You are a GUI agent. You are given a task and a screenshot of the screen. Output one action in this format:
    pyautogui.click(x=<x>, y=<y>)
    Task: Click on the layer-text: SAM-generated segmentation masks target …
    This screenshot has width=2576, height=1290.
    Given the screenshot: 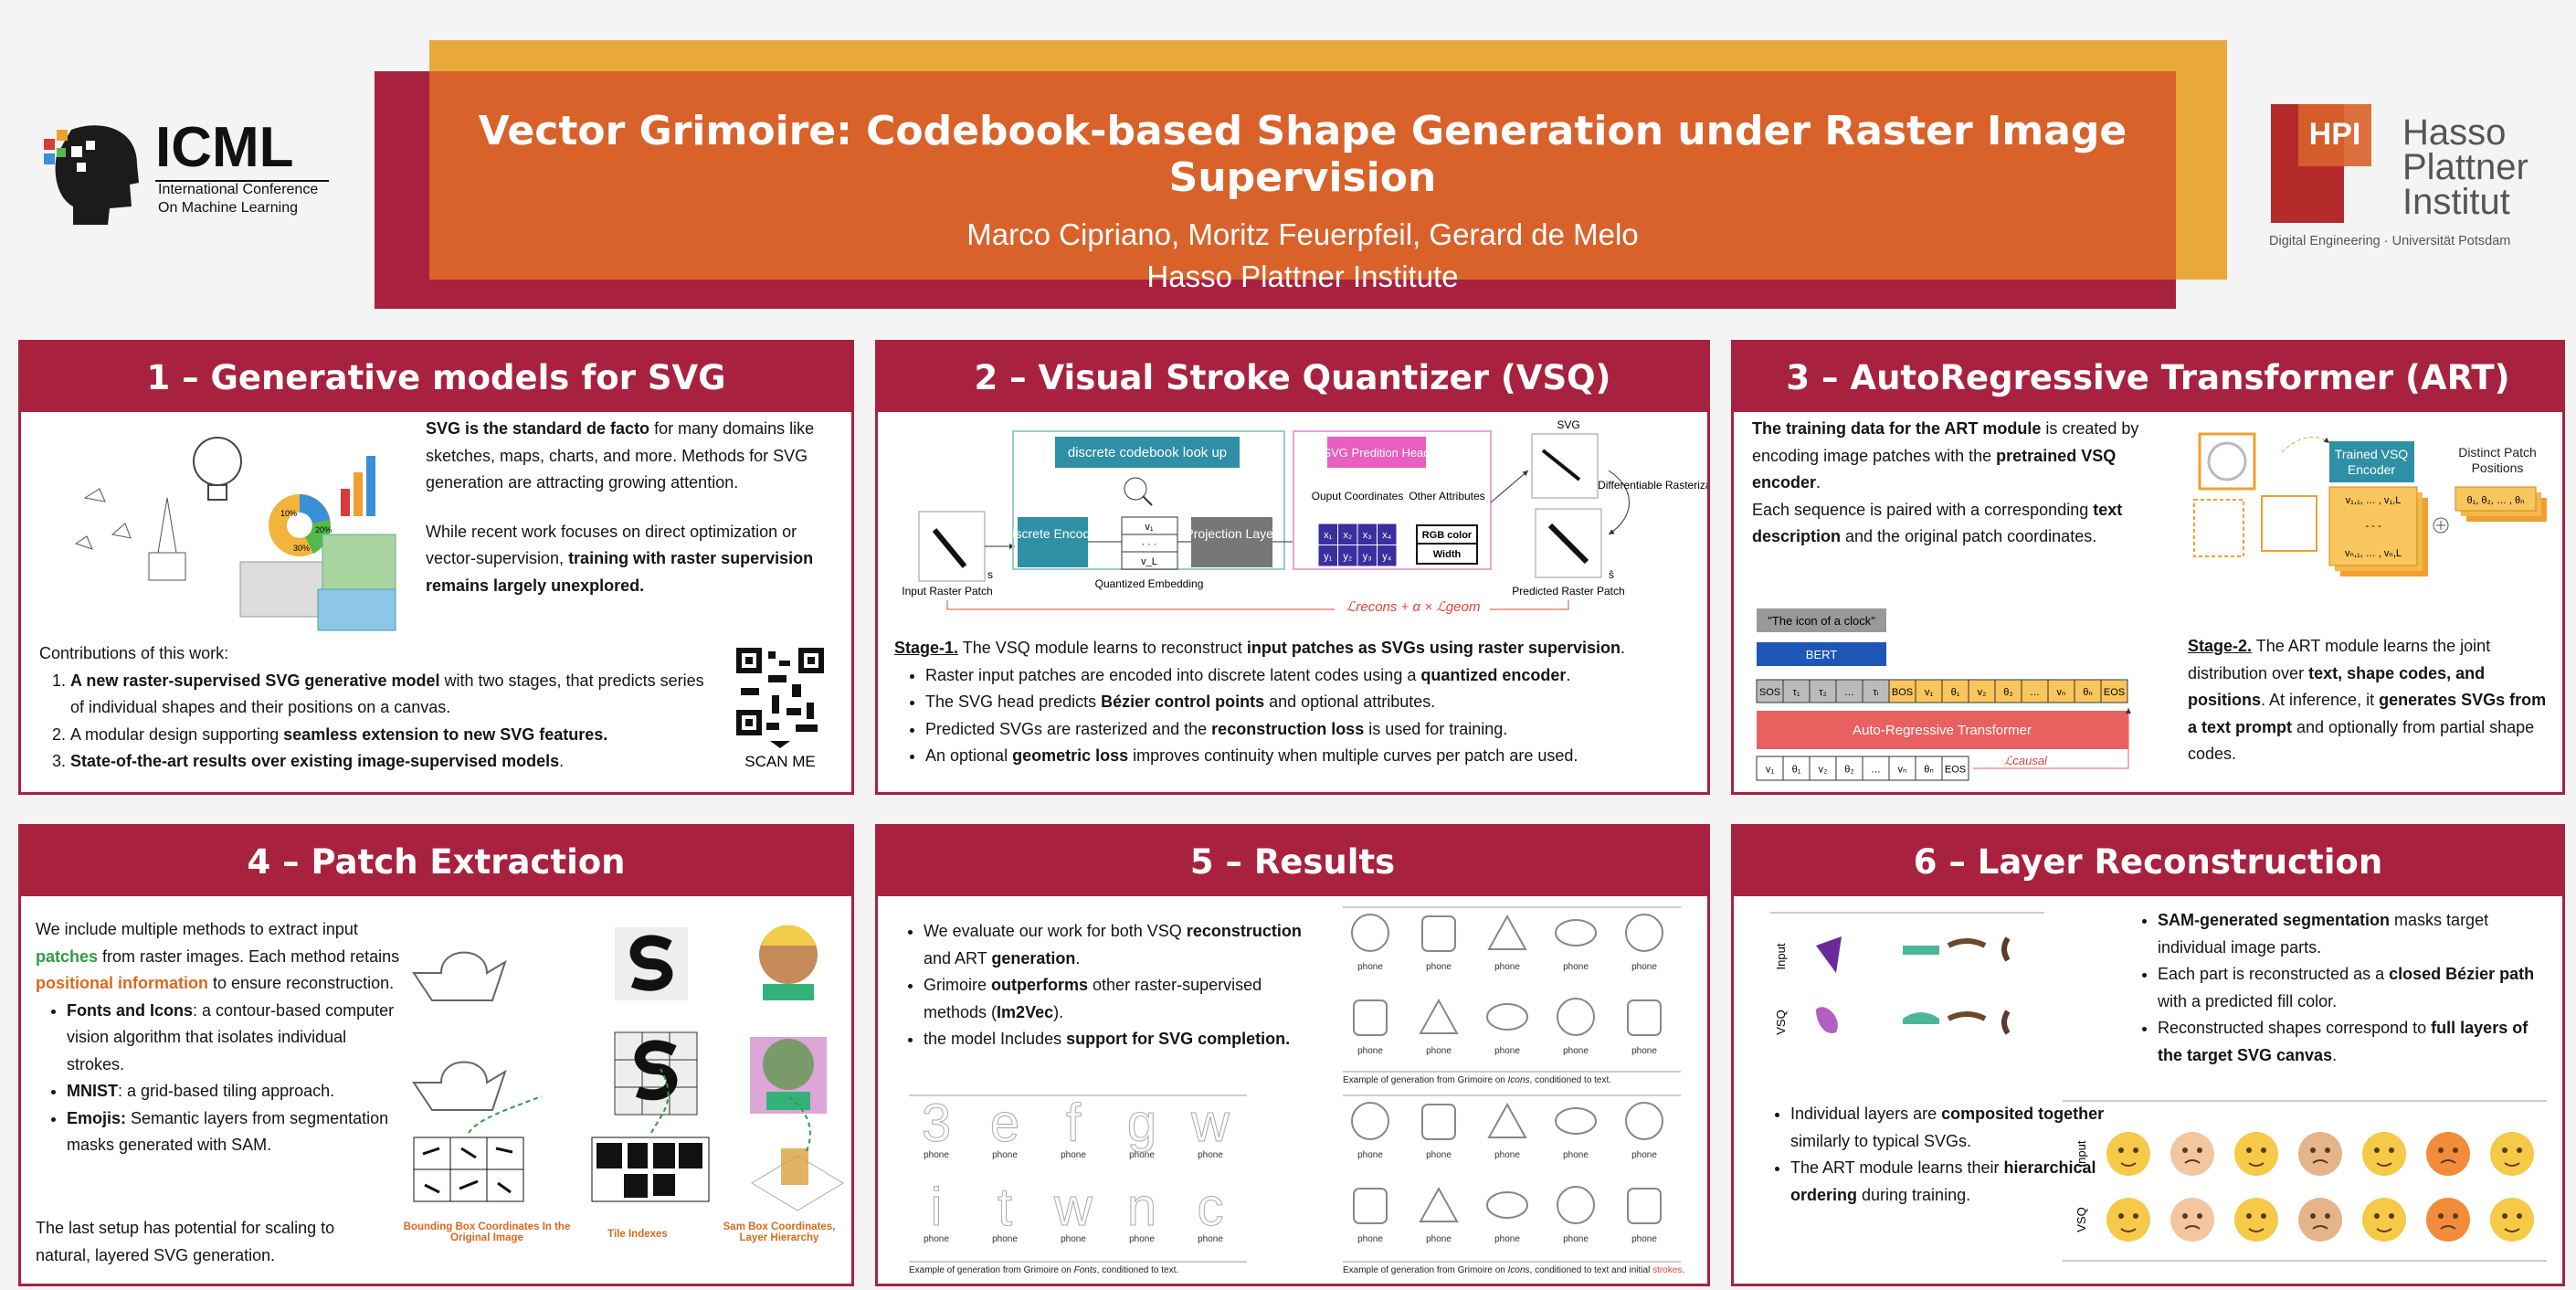 What is the action you would take?
    pyautogui.click(x=2337, y=988)
    